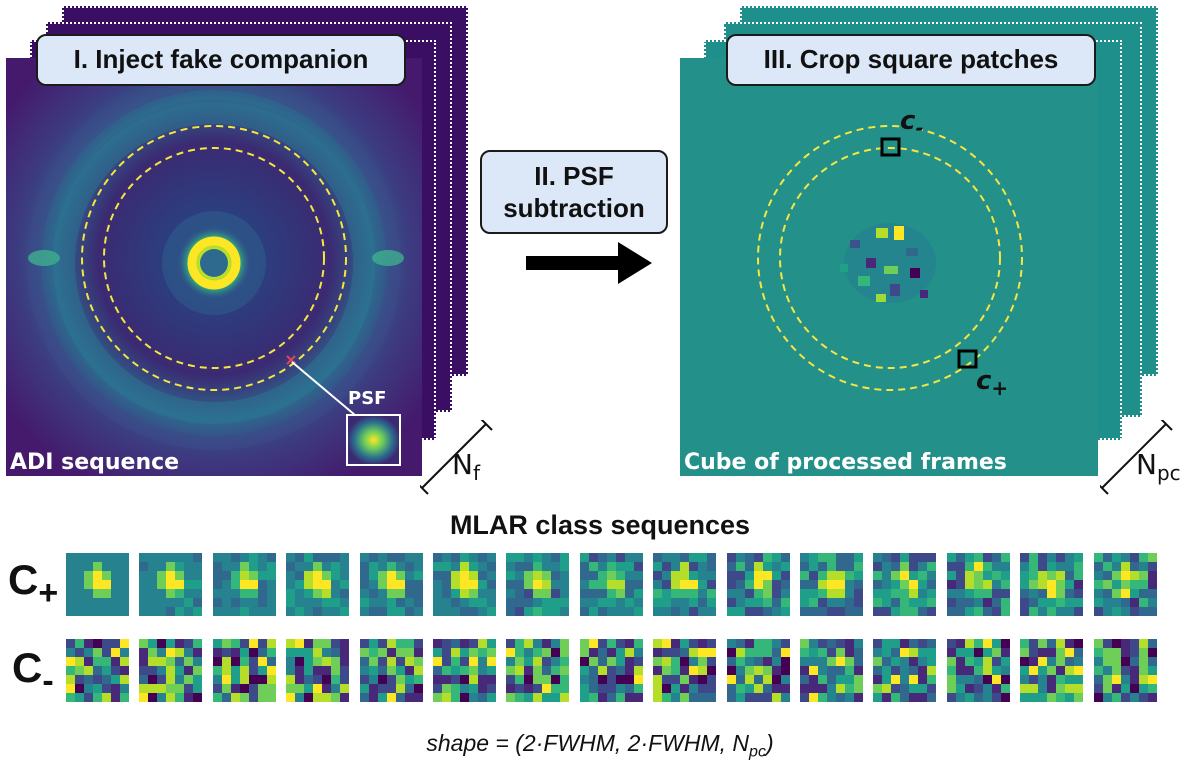  What do you see at coordinates (367, 398) in the screenshot?
I see `psf-inset-label: PSF` at bounding box center [367, 398].